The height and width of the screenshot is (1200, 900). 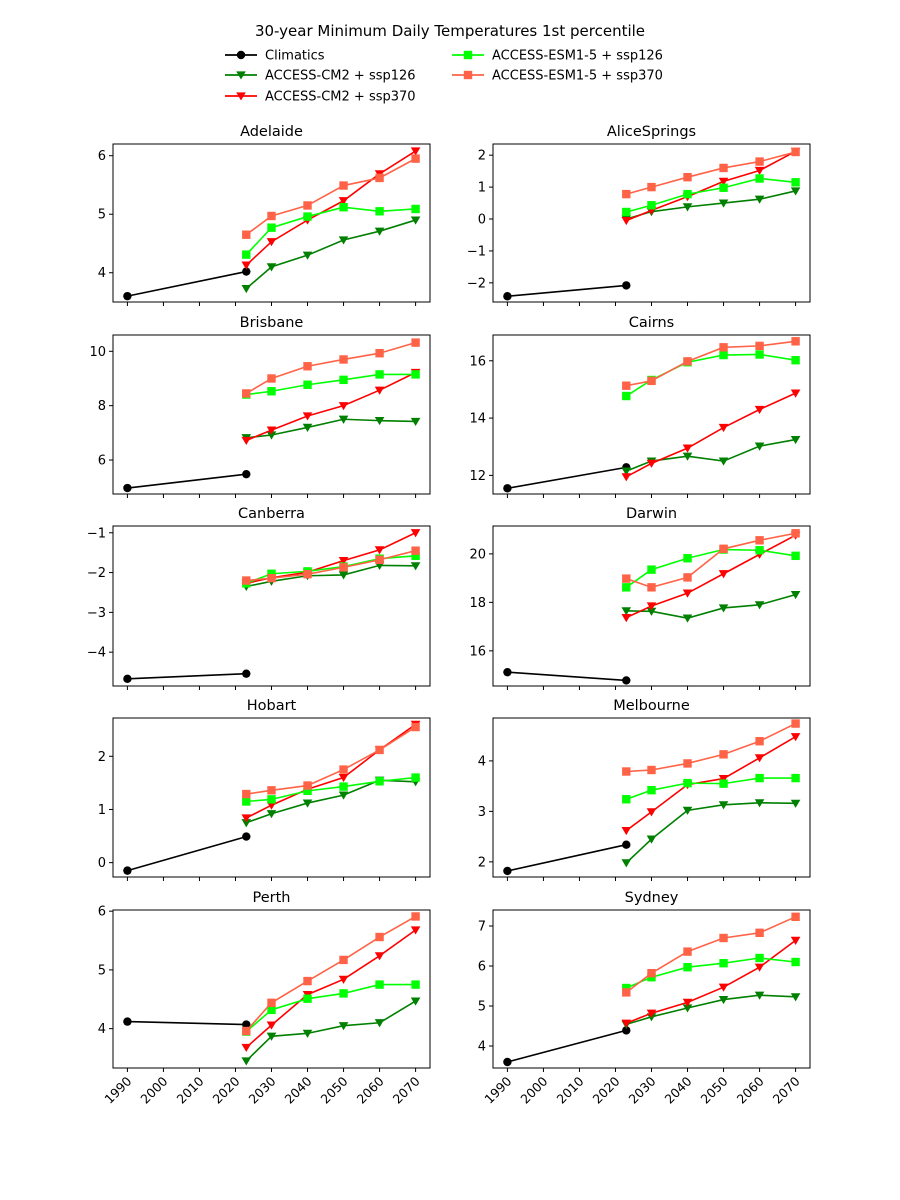 I want to click on panel-title: Brisbane, so click(x=272, y=323).